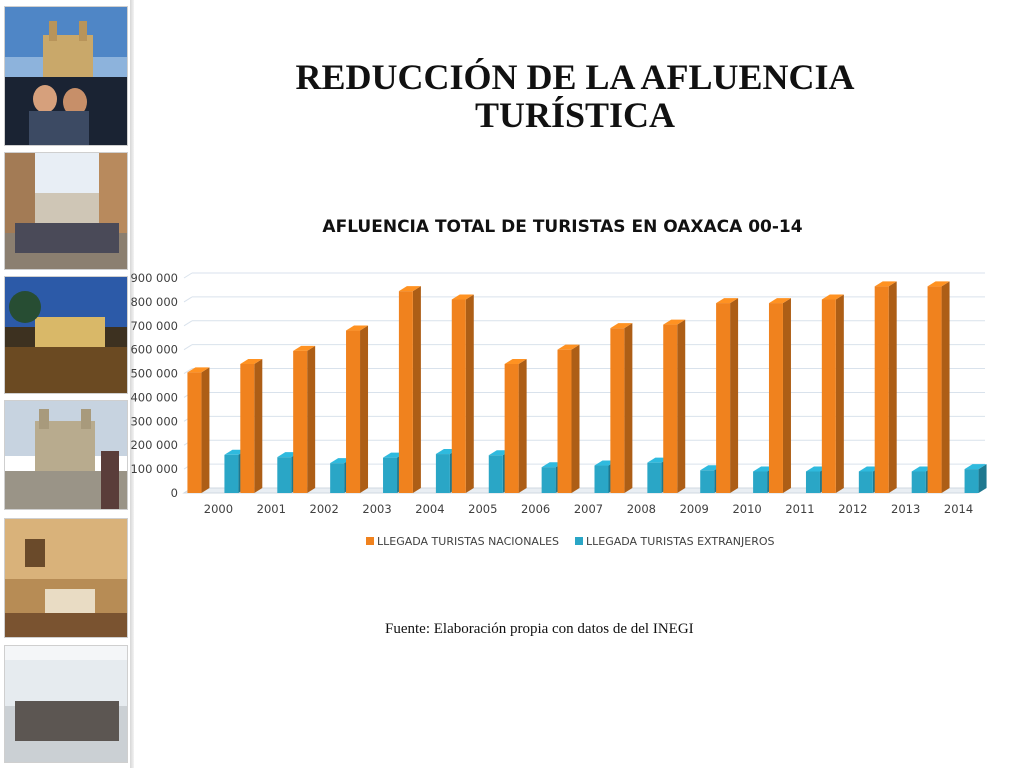 The height and width of the screenshot is (768, 1024). I want to click on x-tick-label: 2006, so click(535, 509).